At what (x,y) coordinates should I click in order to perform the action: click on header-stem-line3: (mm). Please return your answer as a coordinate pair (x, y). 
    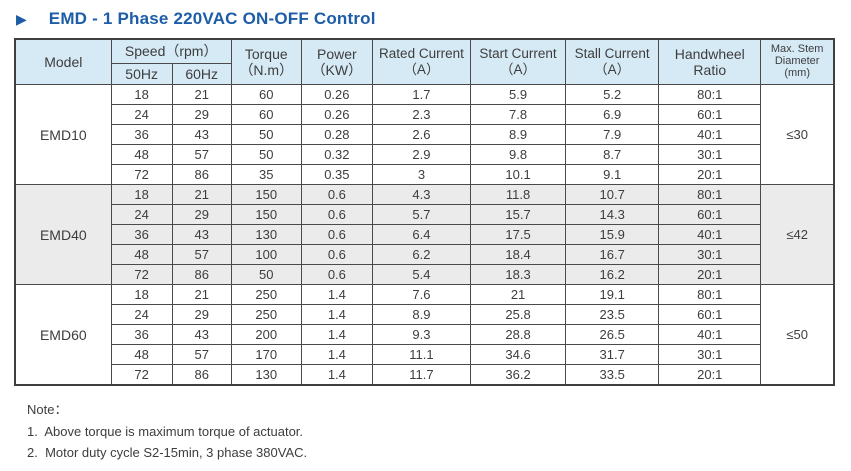
    Looking at the image, I should click on (797, 72).